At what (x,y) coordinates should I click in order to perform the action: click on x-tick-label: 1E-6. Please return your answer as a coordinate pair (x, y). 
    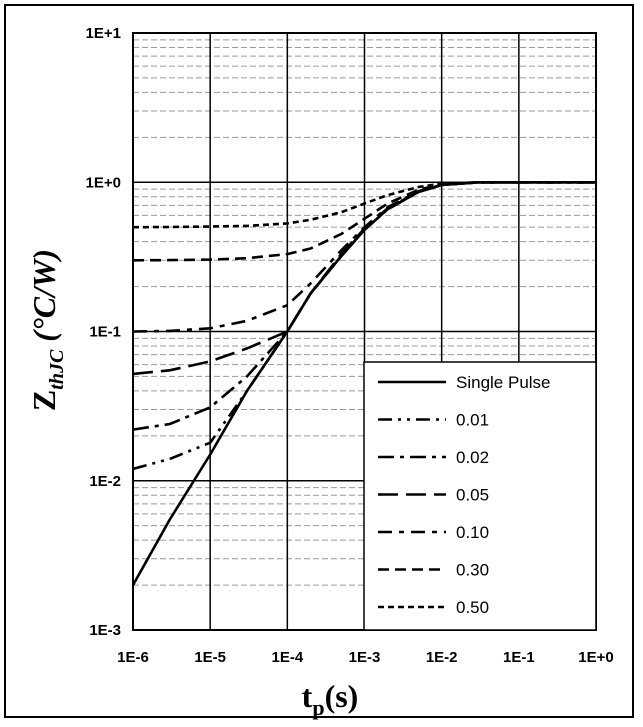
    Looking at the image, I should click on (133, 657).